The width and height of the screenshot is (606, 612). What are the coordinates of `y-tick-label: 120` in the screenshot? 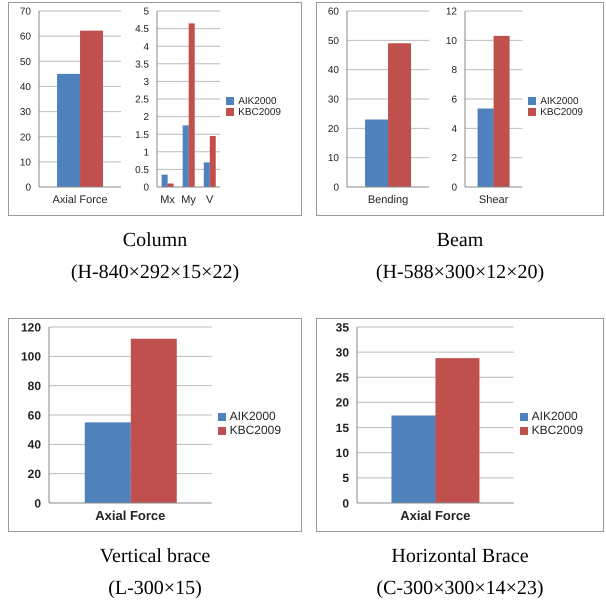 It's located at (31, 327).